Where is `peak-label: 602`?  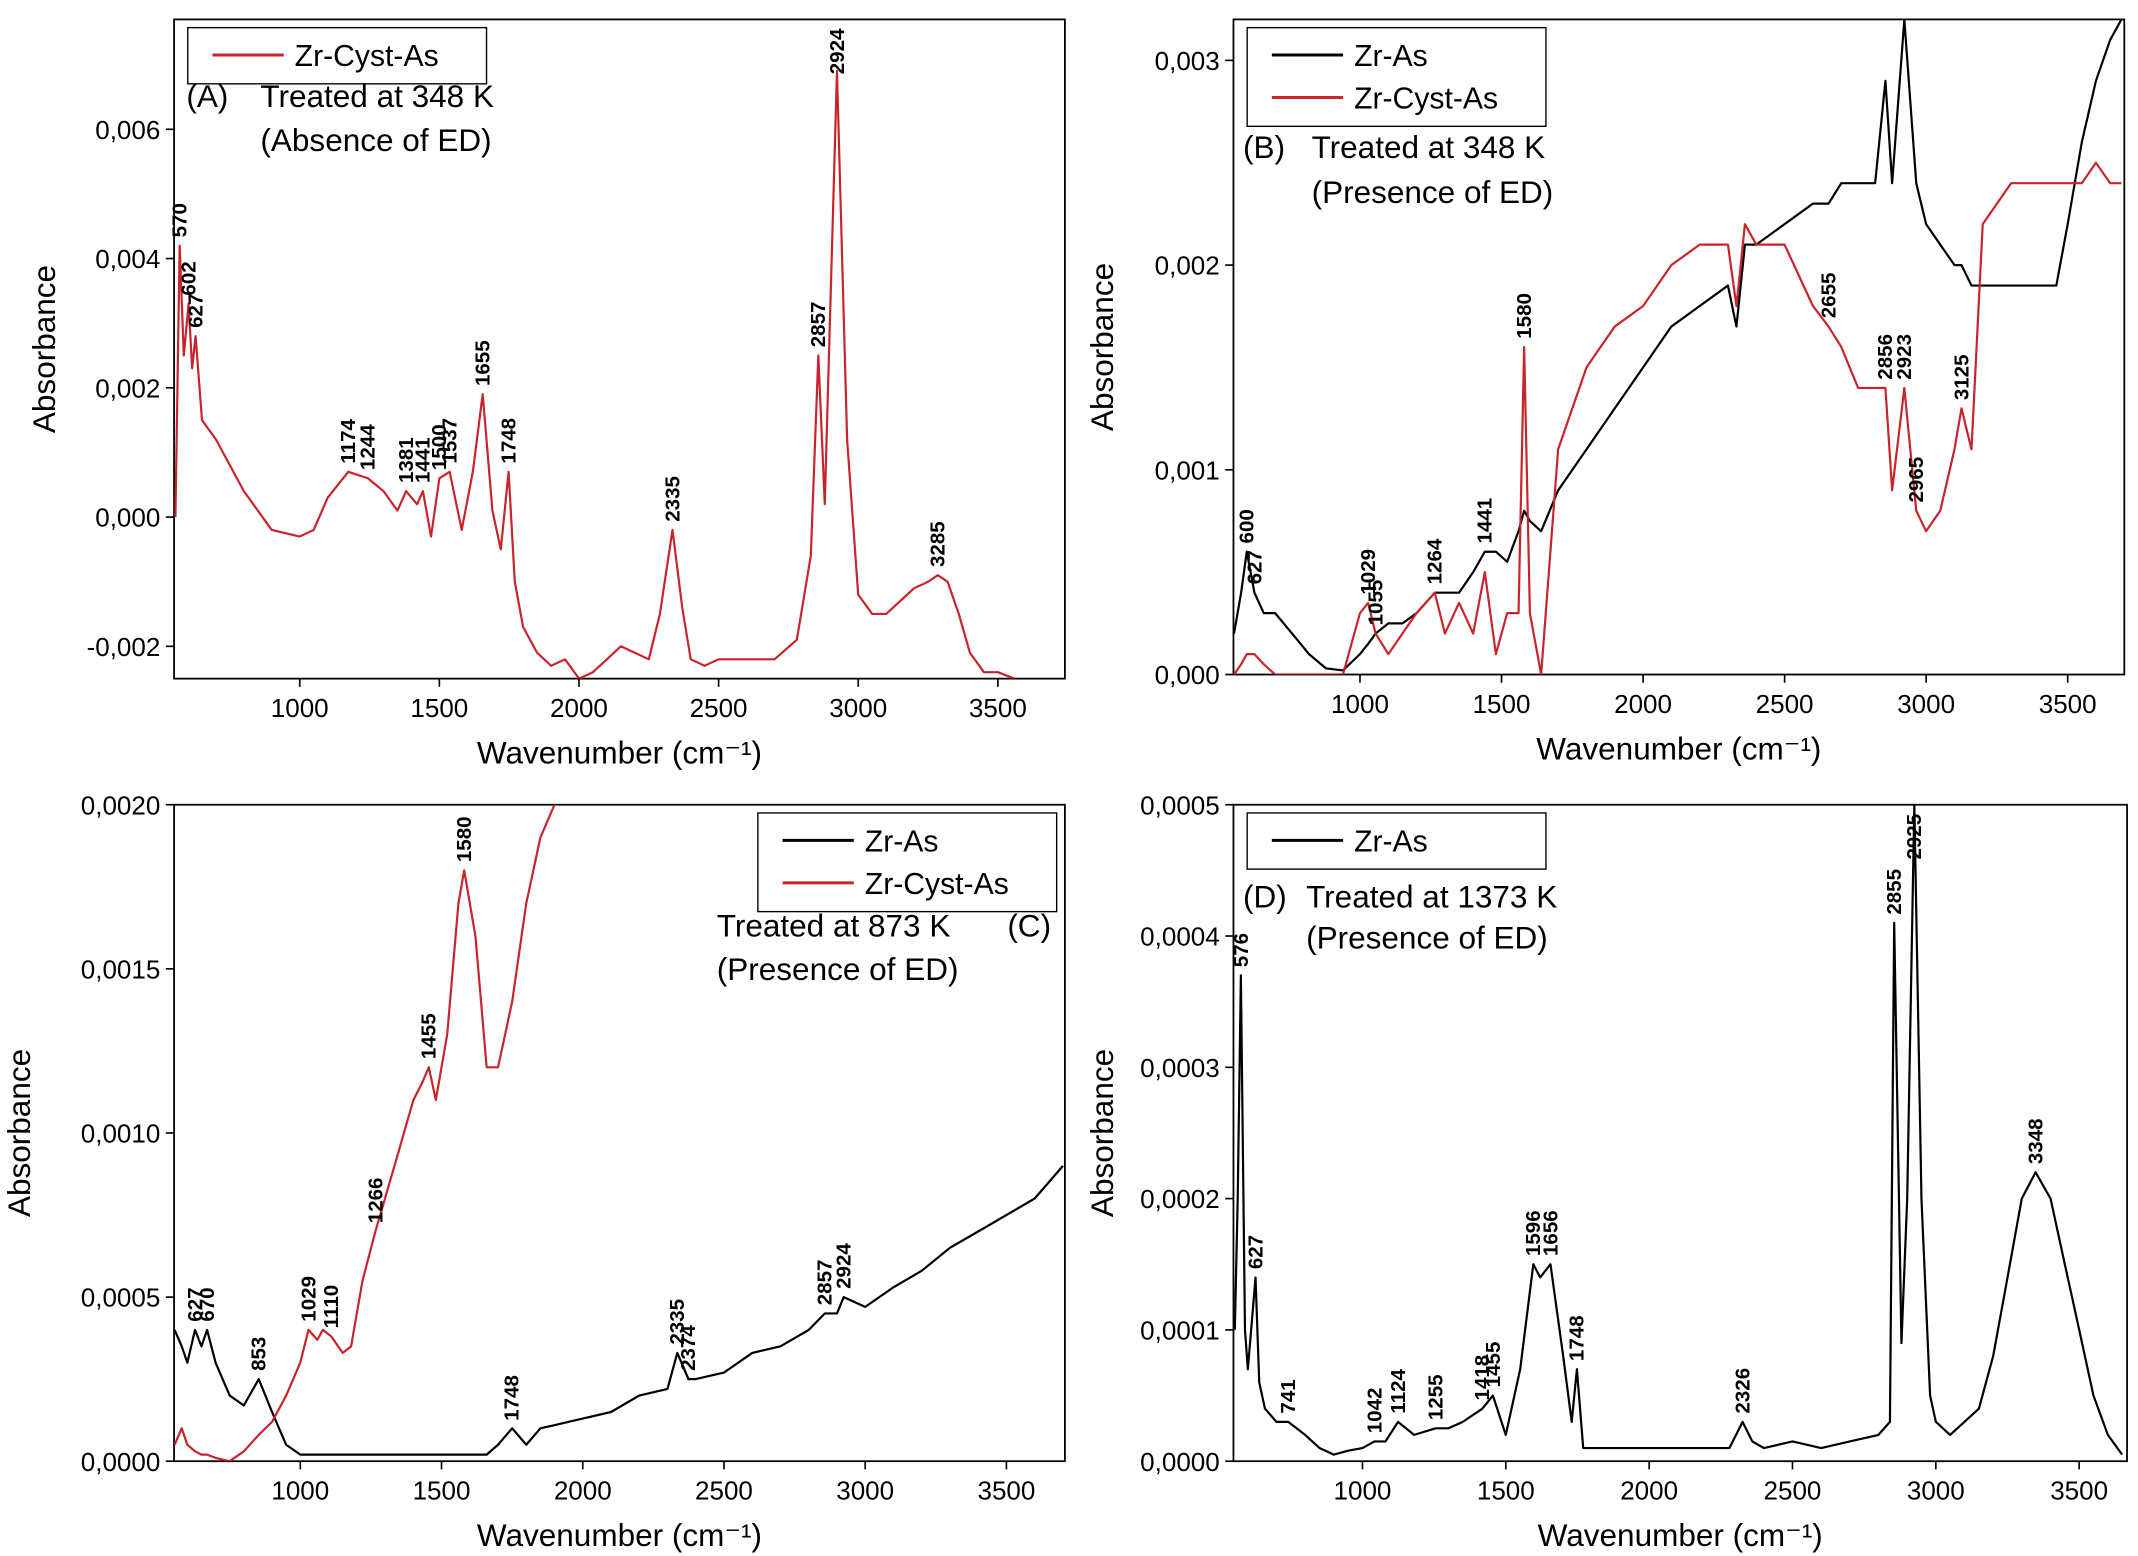
peak-label: 602 is located at coordinates (188, 278).